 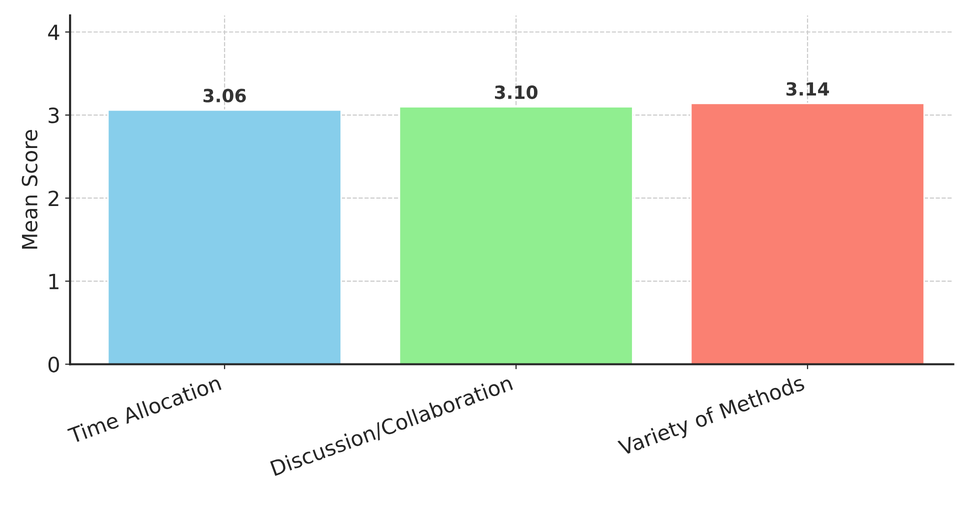 I want to click on y-axis-title: Mean Score, so click(x=30, y=189).